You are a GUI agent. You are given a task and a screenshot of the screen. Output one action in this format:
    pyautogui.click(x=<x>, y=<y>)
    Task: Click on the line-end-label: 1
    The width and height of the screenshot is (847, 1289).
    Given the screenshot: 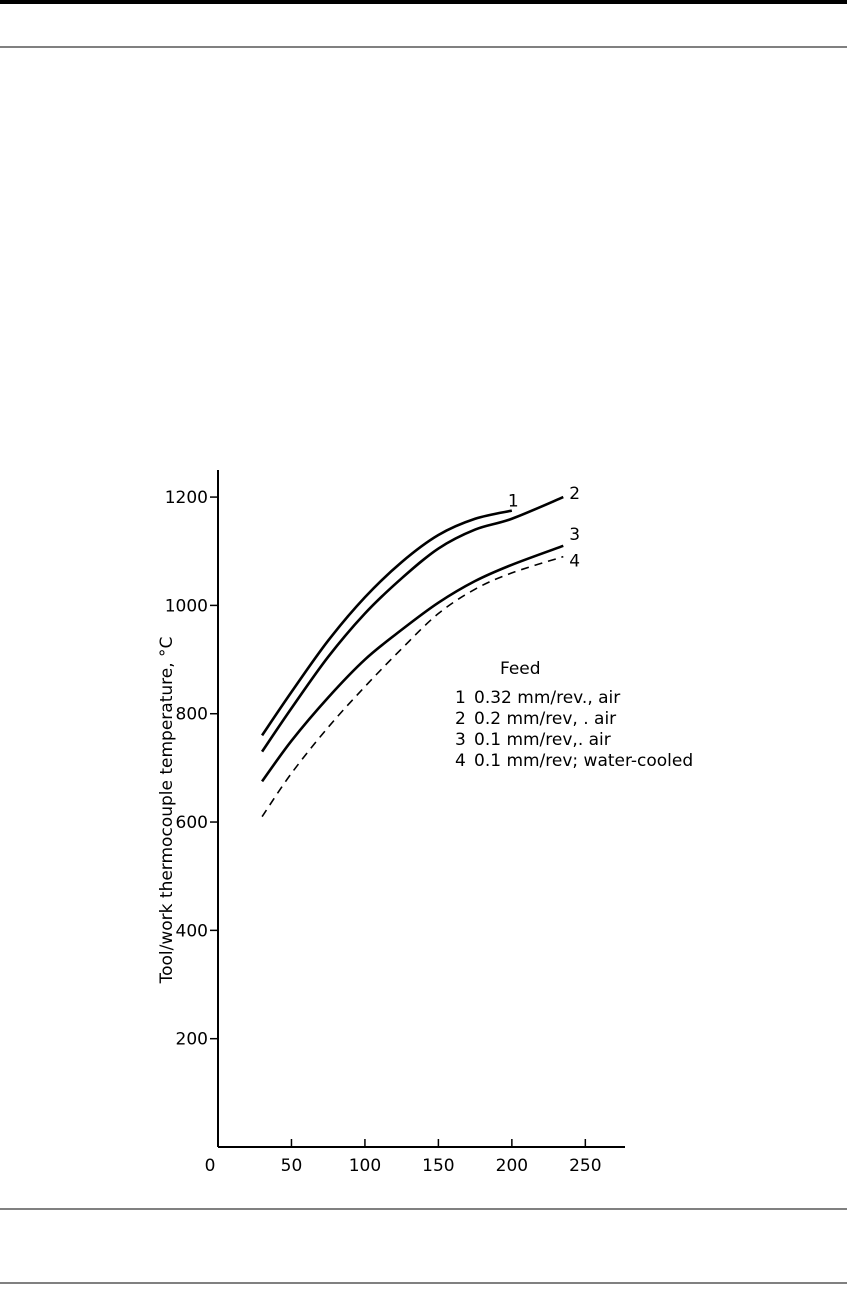 What is the action you would take?
    pyautogui.click(x=513, y=502)
    